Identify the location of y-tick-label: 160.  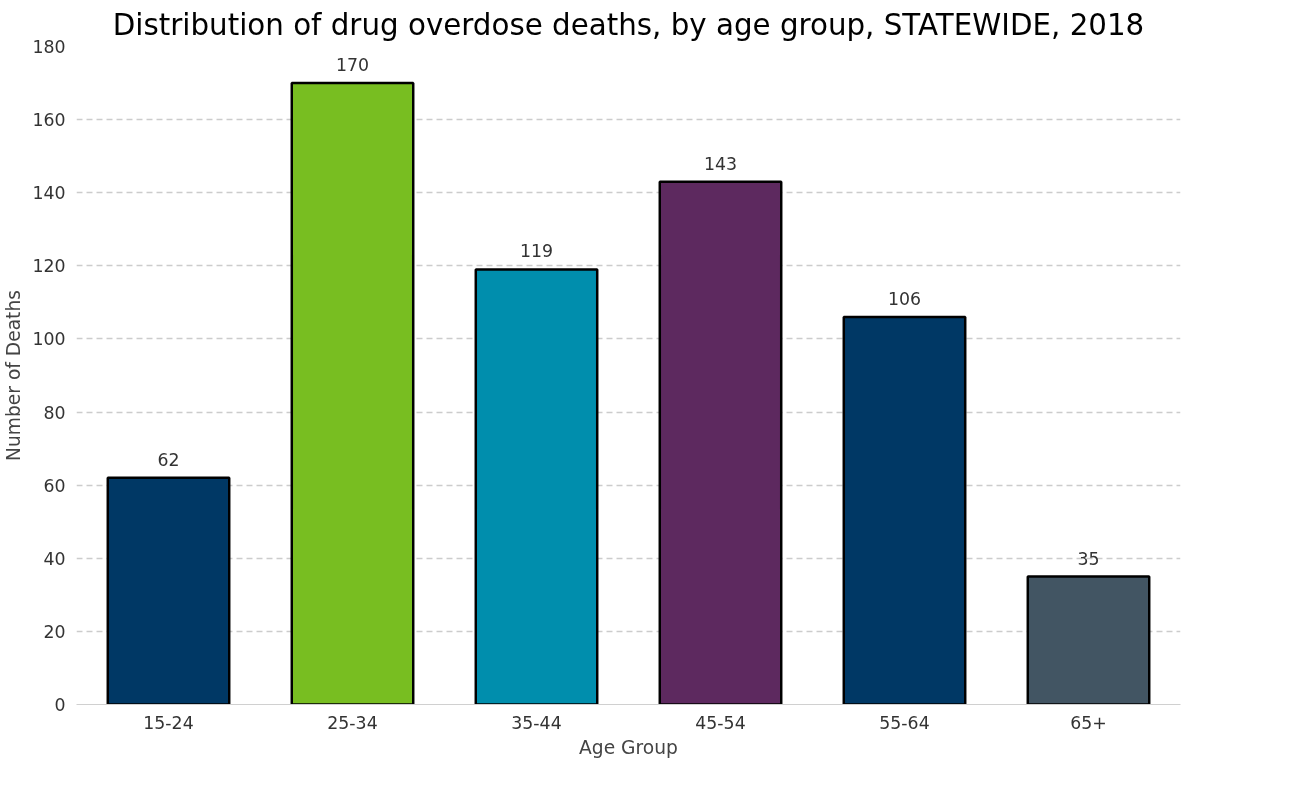
(49, 120).